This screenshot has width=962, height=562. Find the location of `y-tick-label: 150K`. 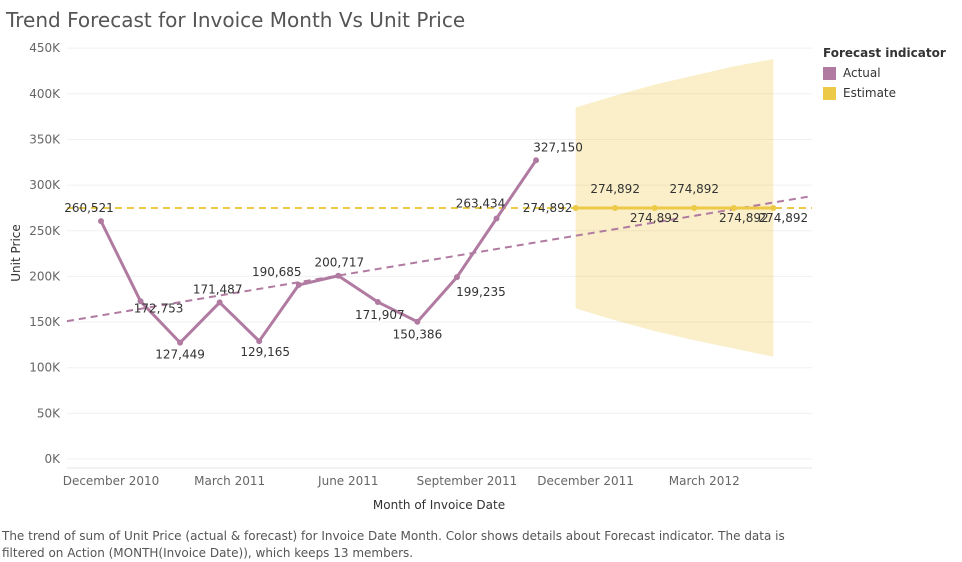

y-tick-label: 150K is located at coordinates (45, 322).